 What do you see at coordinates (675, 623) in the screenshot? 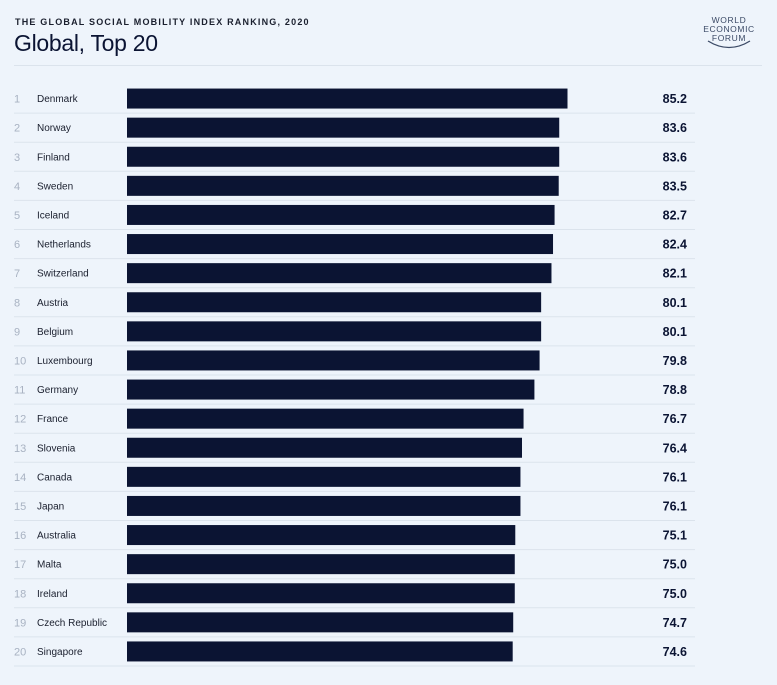
I see `value-label: 74.7` at bounding box center [675, 623].